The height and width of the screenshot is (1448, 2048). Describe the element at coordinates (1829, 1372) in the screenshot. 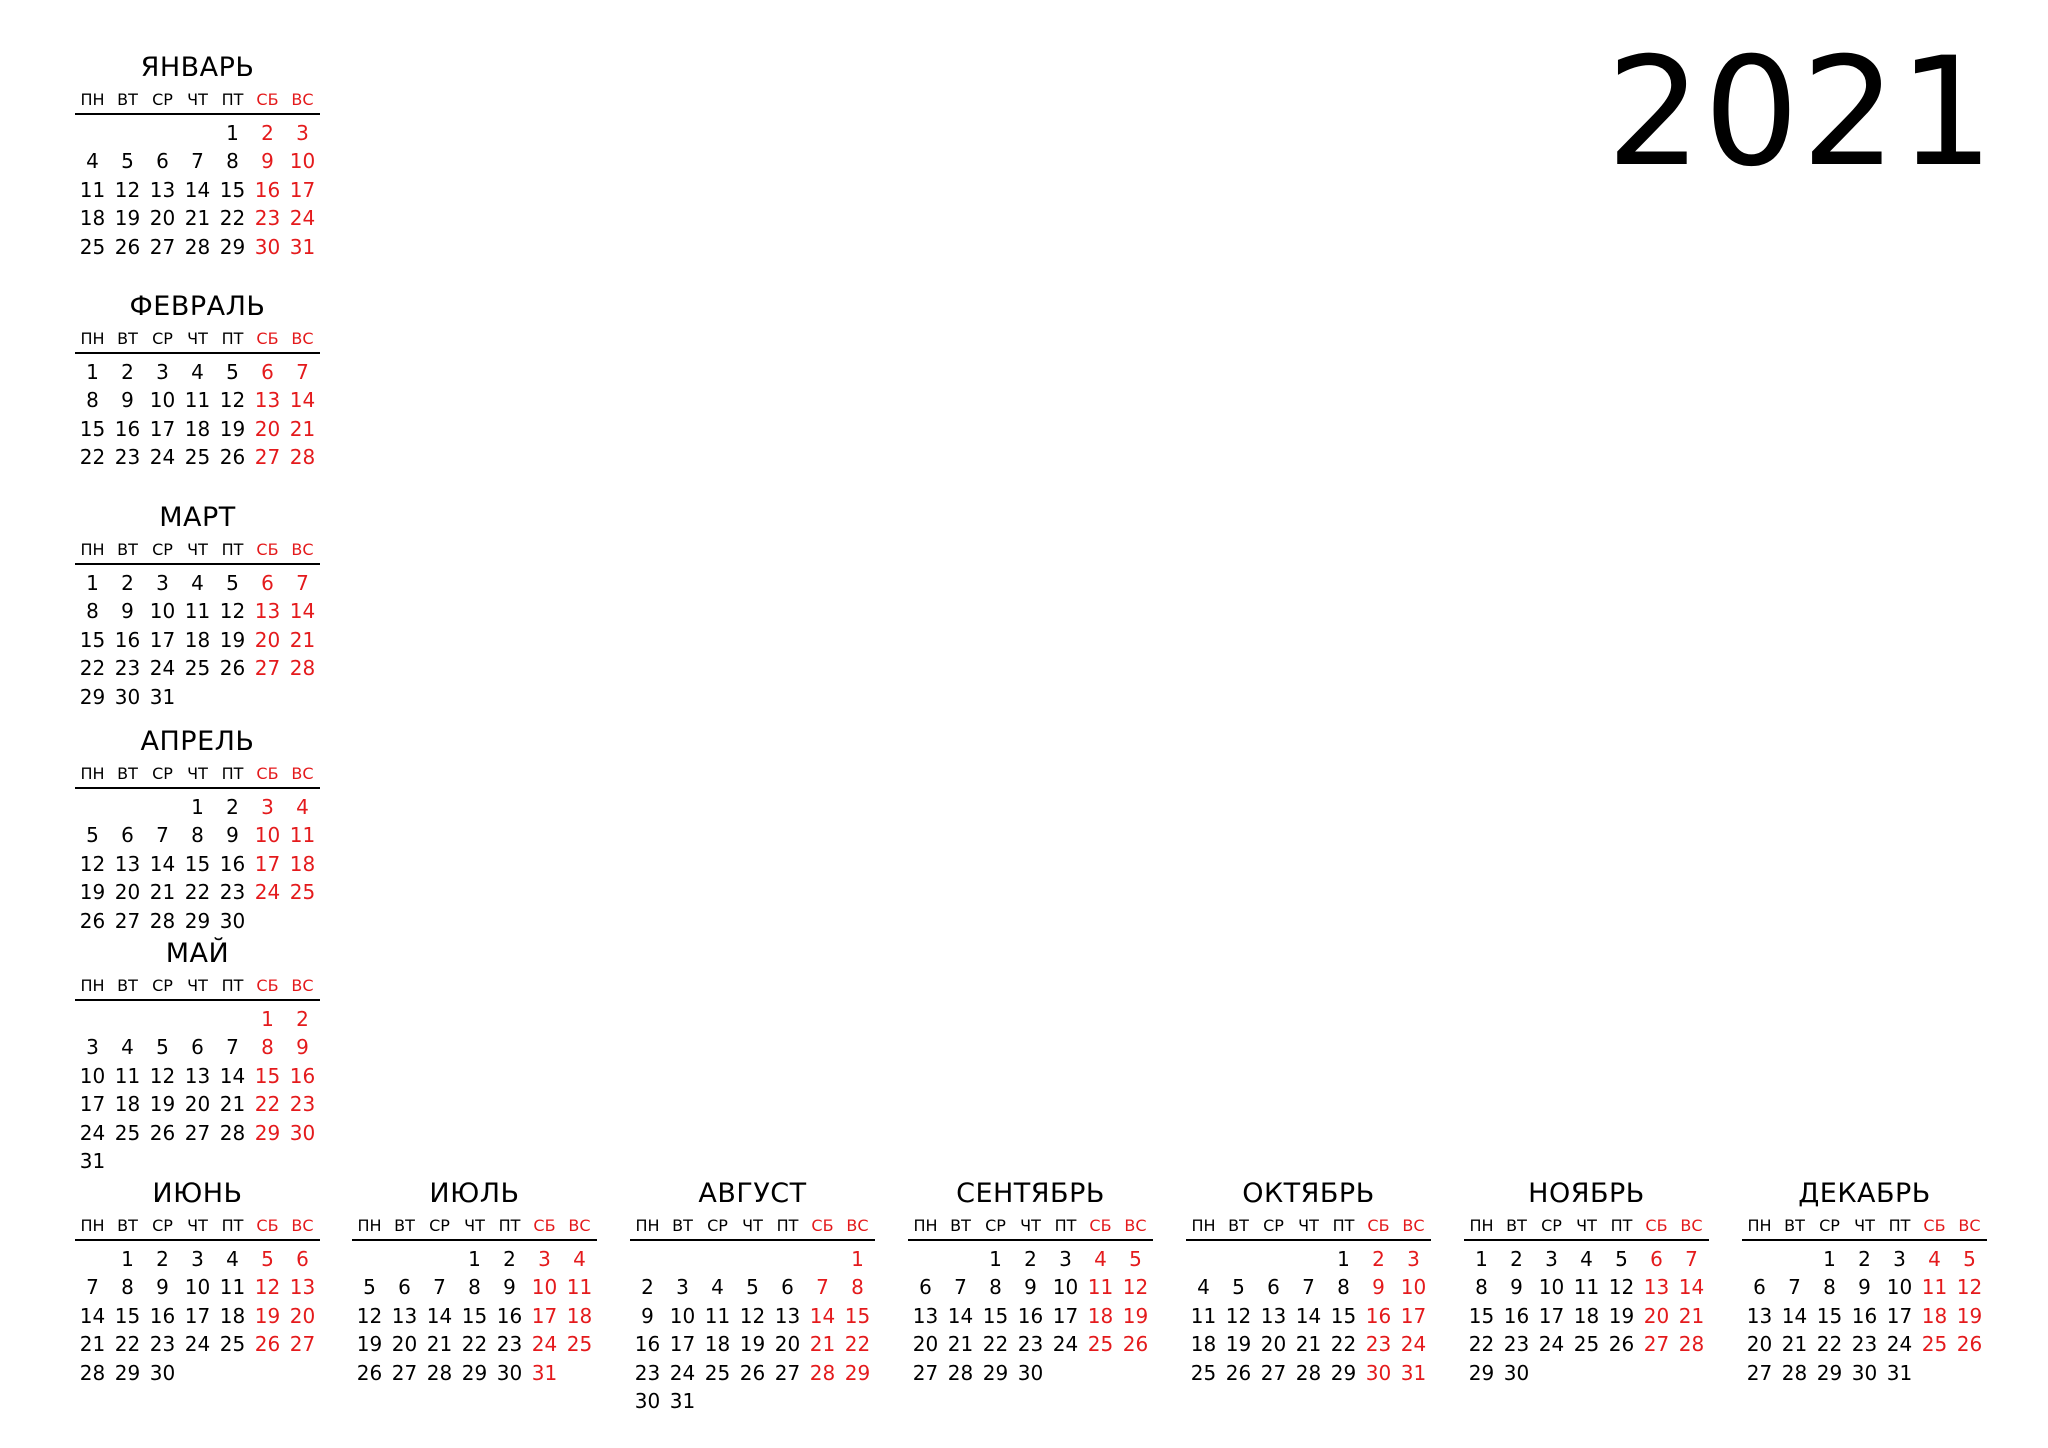

I see `day-cell: 29` at that location.